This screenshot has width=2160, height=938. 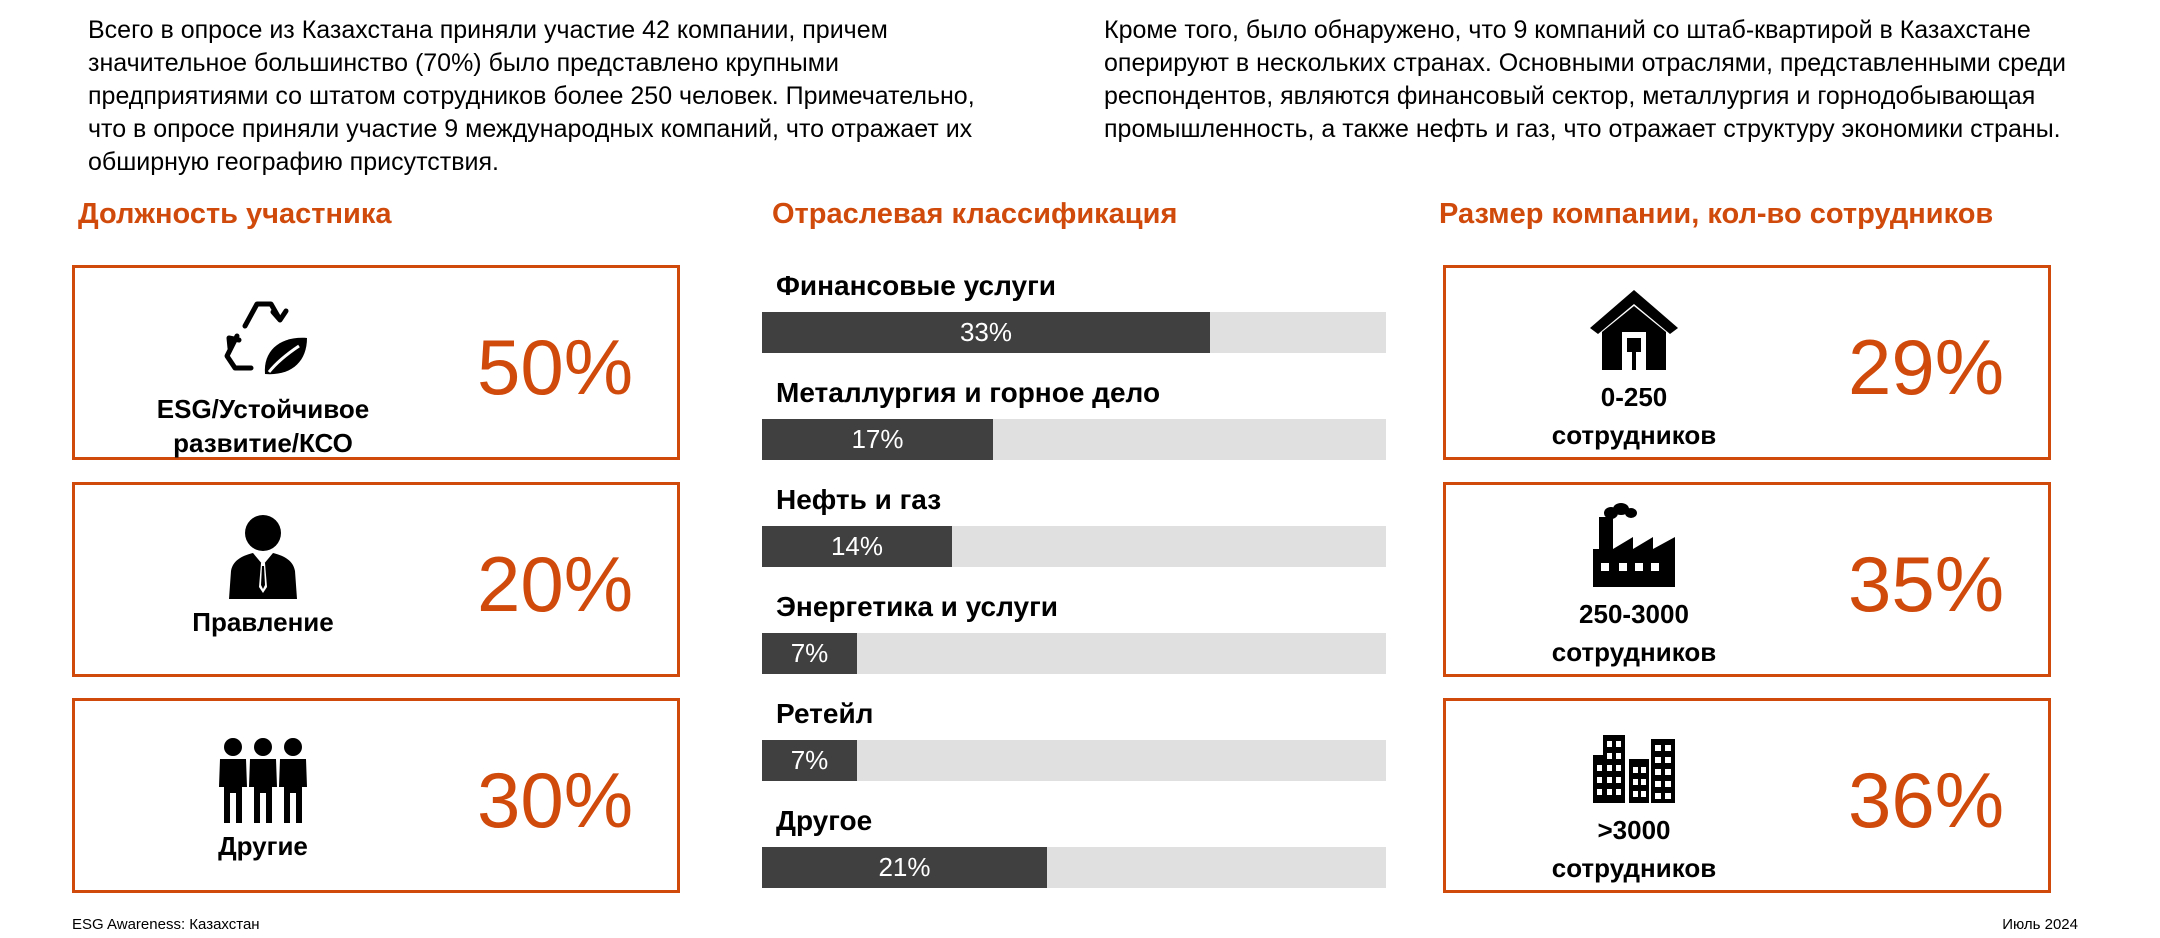 I want to click on footer-date: Июль 2024, so click(x=2040, y=924).